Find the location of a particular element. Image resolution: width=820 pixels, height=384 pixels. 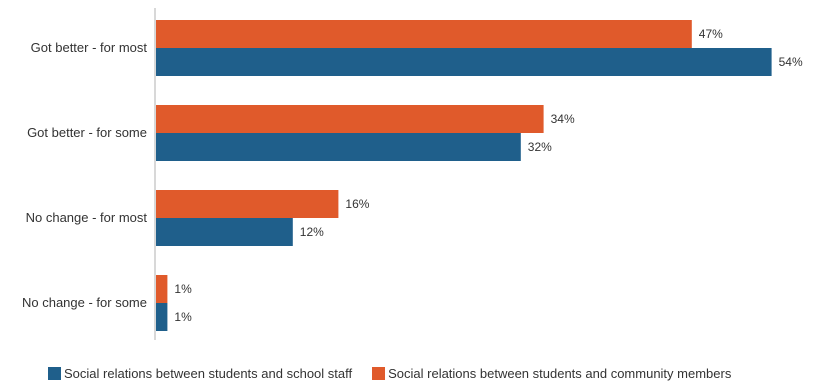

data-label-community-members: 47% is located at coordinates (711, 34).